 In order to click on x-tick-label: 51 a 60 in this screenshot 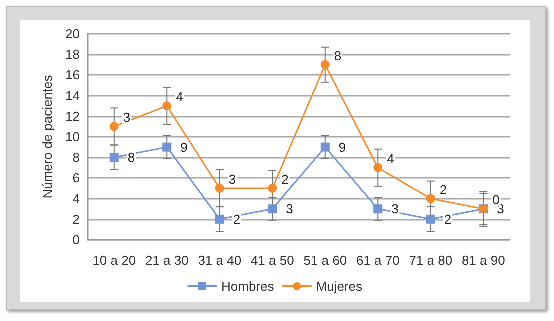, I will do `click(326, 260)`.